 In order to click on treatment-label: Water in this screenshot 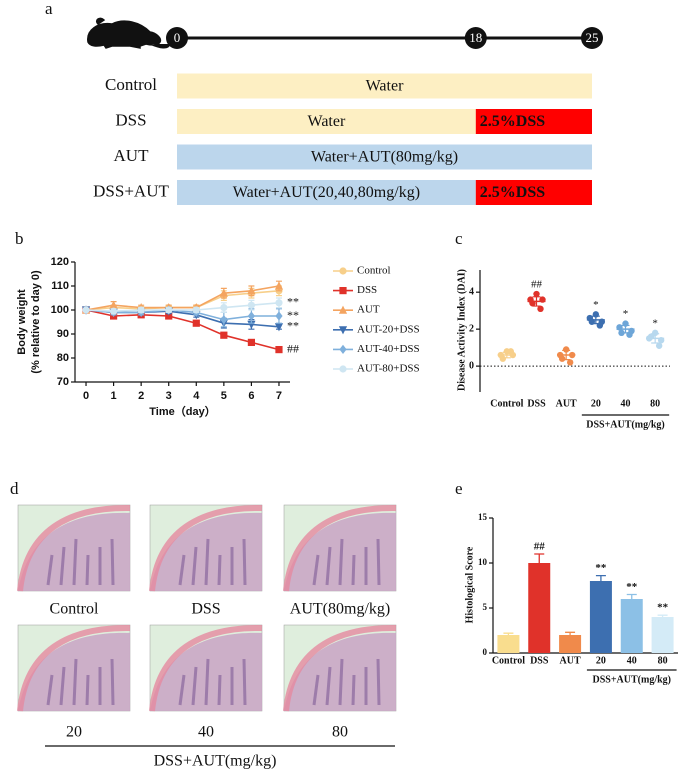, I will do `click(385, 86)`.